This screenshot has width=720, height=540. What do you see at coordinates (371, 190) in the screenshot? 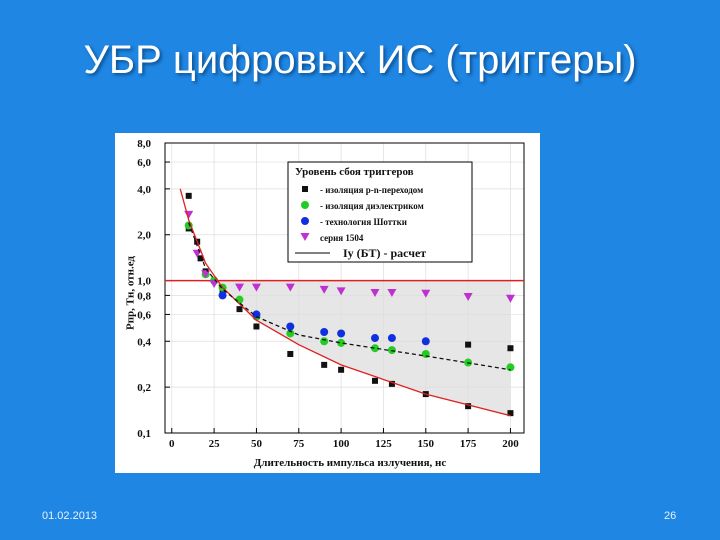
I see `legend-label: - изоляция p-n-переходом` at bounding box center [371, 190].